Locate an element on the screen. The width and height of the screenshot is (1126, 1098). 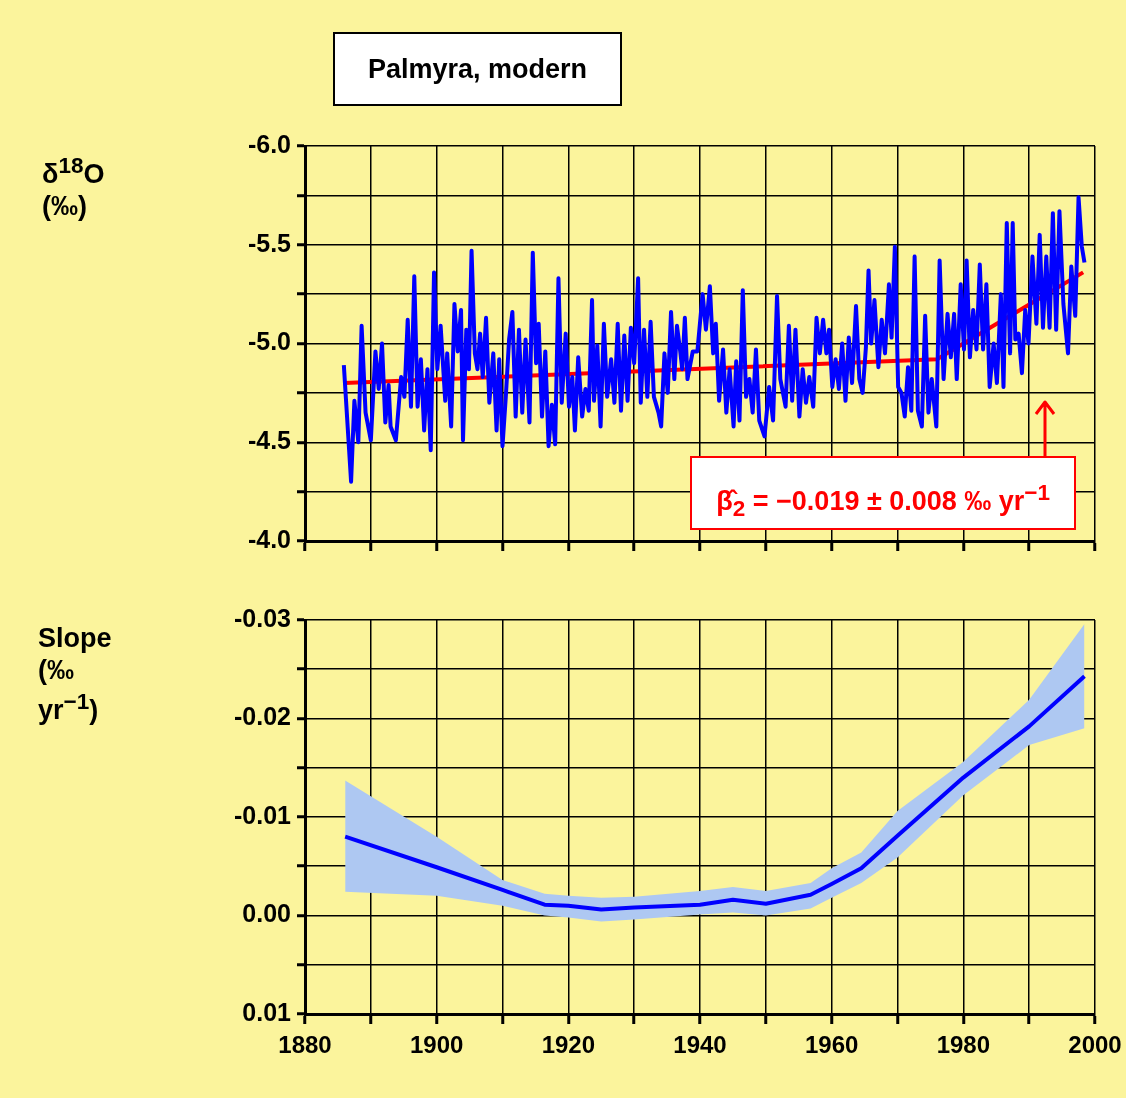
x-tick-label: 1940 is located at coordinates (700, 1045).